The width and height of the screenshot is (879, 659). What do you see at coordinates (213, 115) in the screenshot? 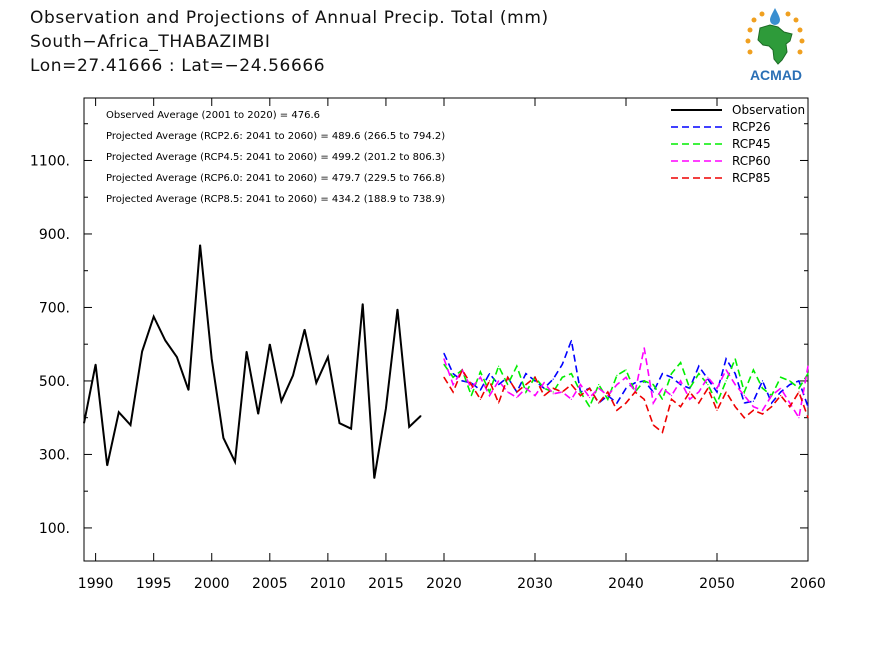
I see `statistics-line: Observed Average (2001 to 2020) = 476.6` at bounding box center [213, 115].